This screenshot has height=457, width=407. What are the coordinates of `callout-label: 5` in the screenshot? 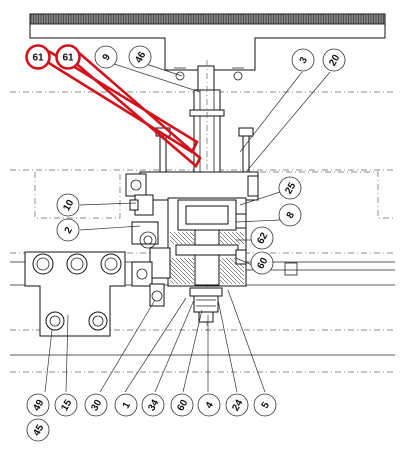 It's located at (266, 405).